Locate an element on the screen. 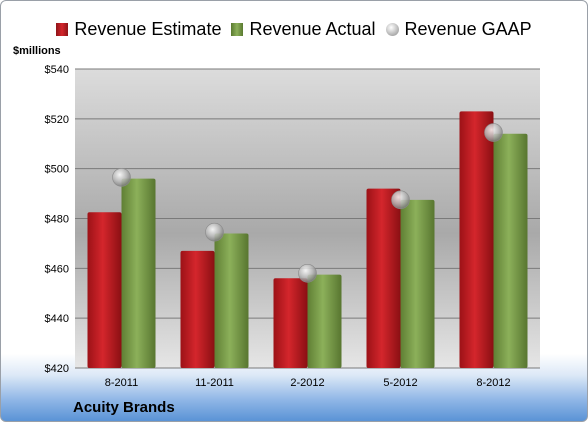  legend-swatch-actual is located at coordinates (237, 29).